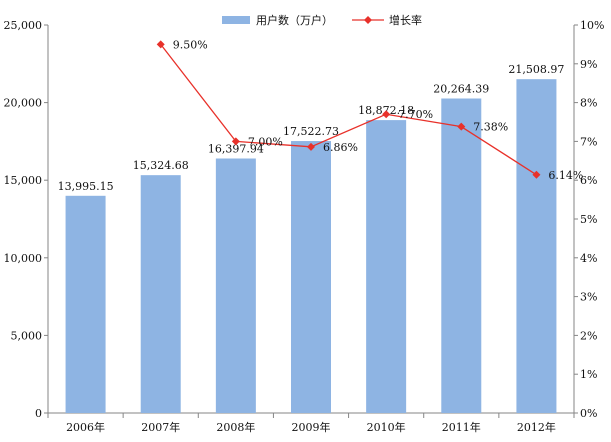 The image size is (611, 442). Describe the element at coordinates (588, 374) in the screenshot. I see `right-tick-label: 1%` at that location.